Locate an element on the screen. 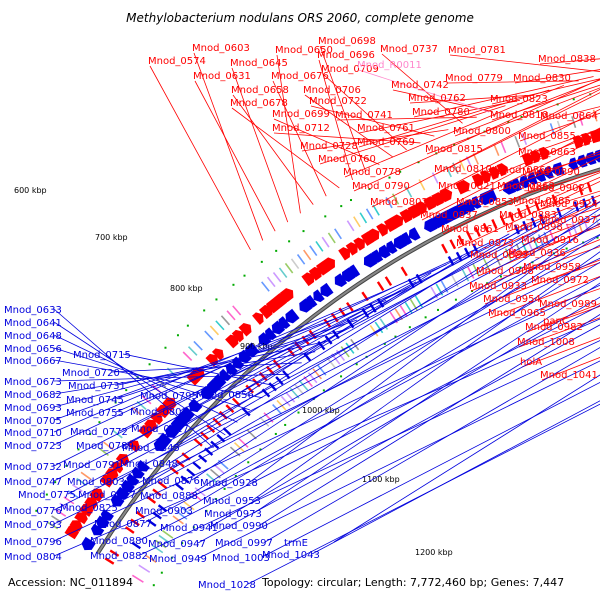 The width and height of the screenshot is (600, 600). forward-gene-label: Mnod_0821 is located at coordinates (467, 186).